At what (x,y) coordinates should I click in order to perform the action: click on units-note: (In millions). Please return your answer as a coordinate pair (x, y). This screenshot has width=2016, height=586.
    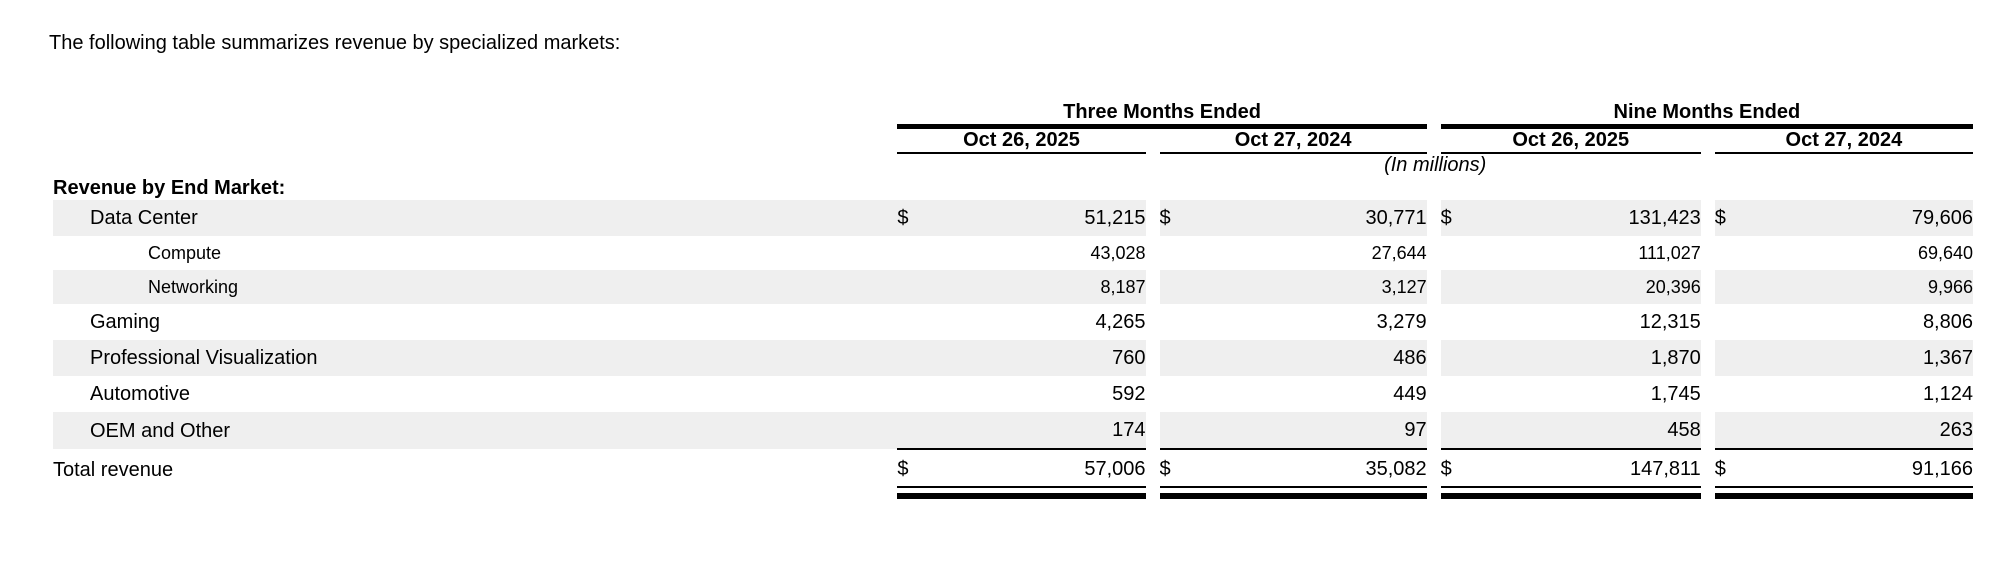
    Looking at the image, I should click on (1435, 165).